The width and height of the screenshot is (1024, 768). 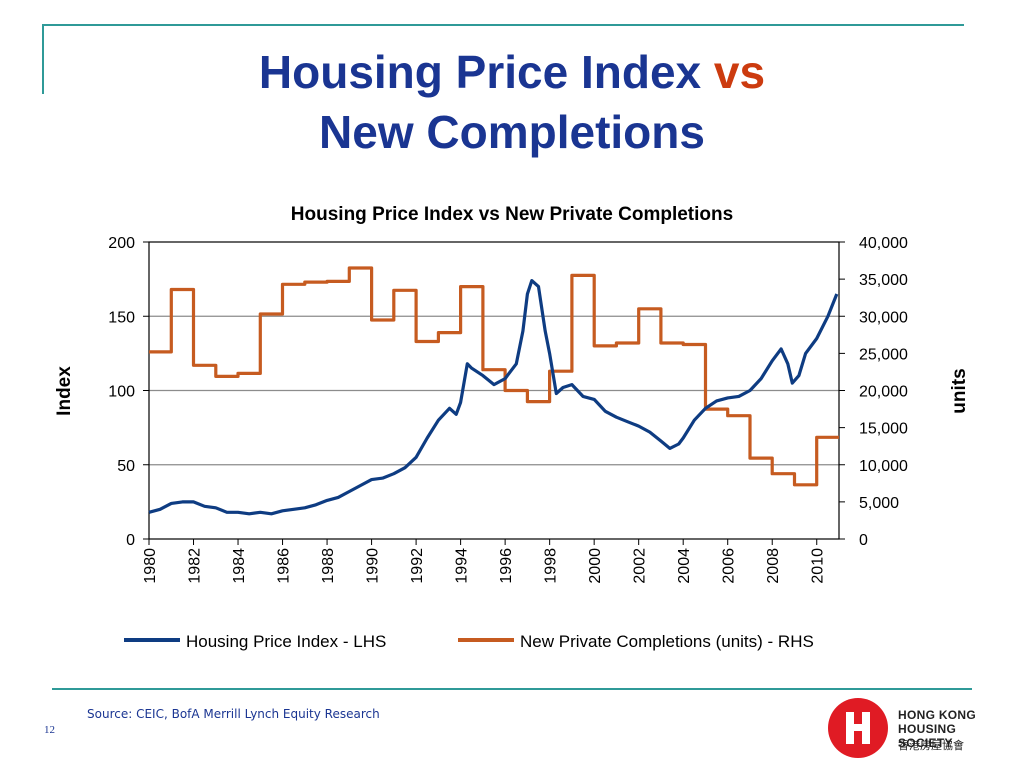 What do you see at coordinates (863, 540) in the screenshot?
I see `right-tick-label: 0` at bounding box center [863, 540].